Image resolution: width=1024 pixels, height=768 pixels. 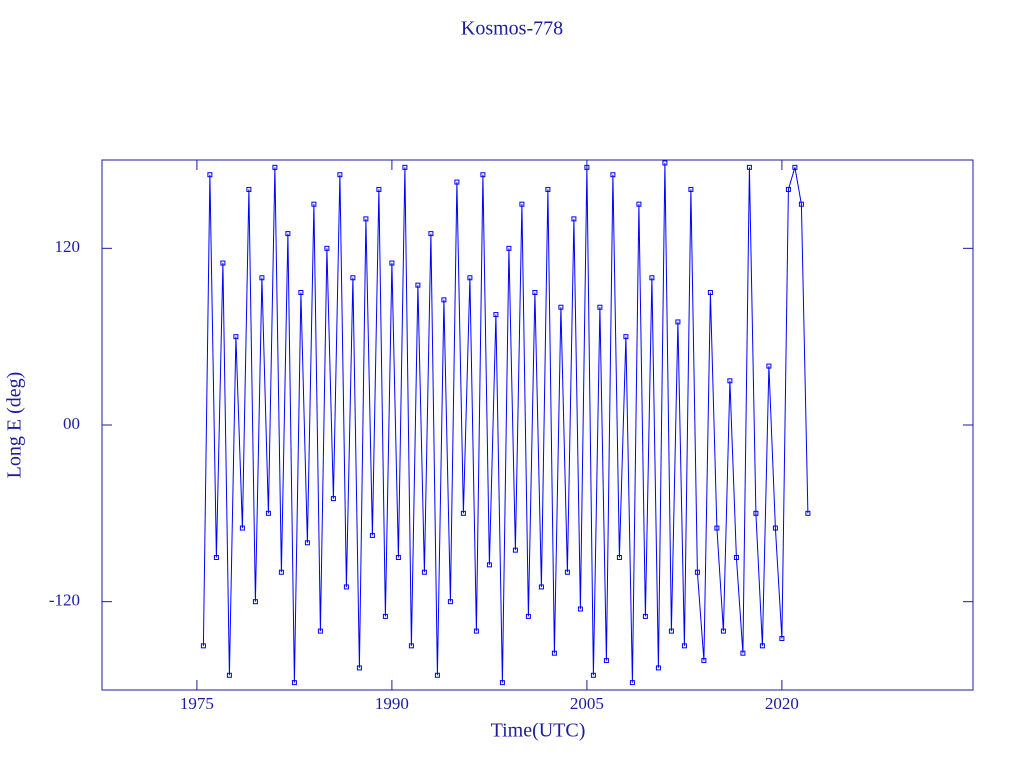 I want to click on y-tick-label: 00, so click(x=71, y=423).